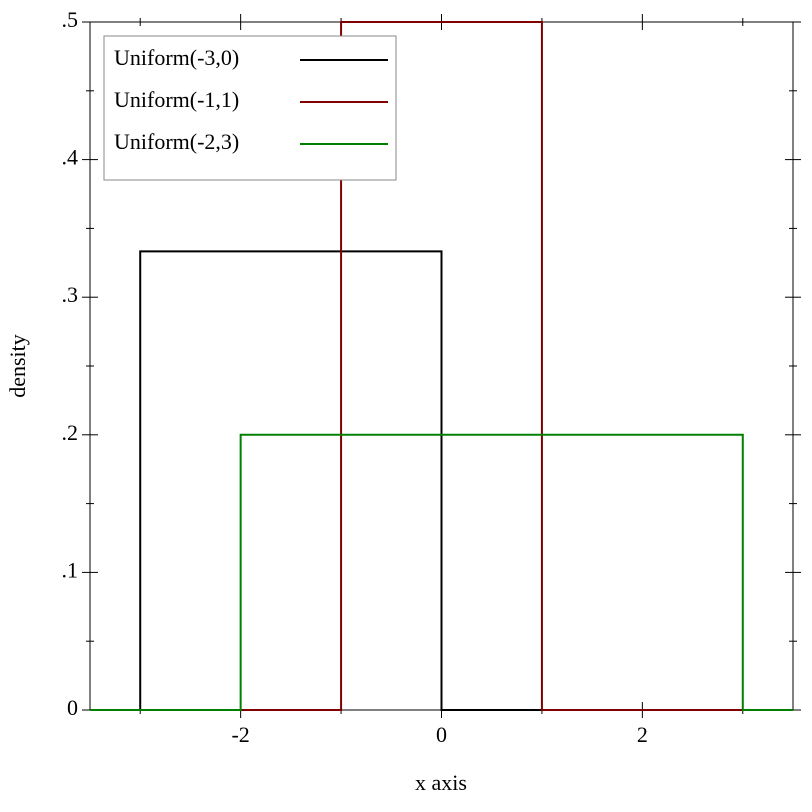 This screenshot has height=812, width=812. I want to click on x-tick-label: 0, so click(441, 734).